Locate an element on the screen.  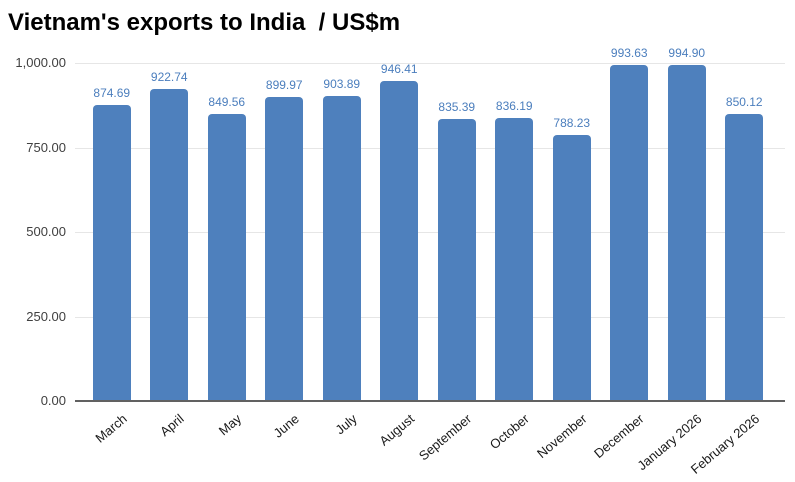
bar: 874.69 is located at coordinates (111, 243).